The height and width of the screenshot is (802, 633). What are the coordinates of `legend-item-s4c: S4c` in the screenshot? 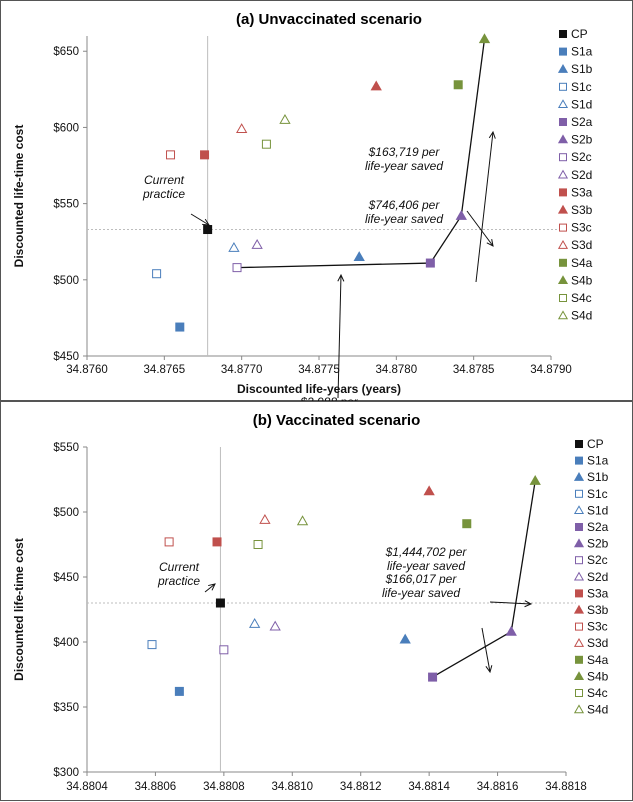 It's located at (591, 693).